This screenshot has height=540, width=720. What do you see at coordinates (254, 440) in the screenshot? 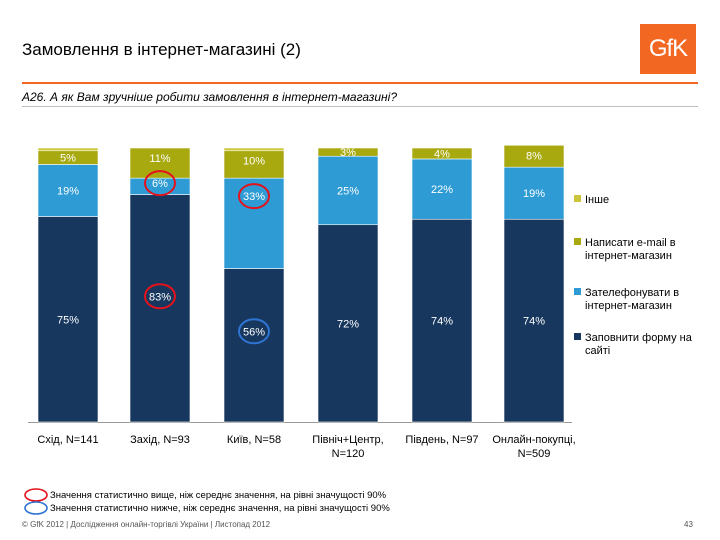
I see `category-label: Київ, N=58` at bounding box center [254, 440].